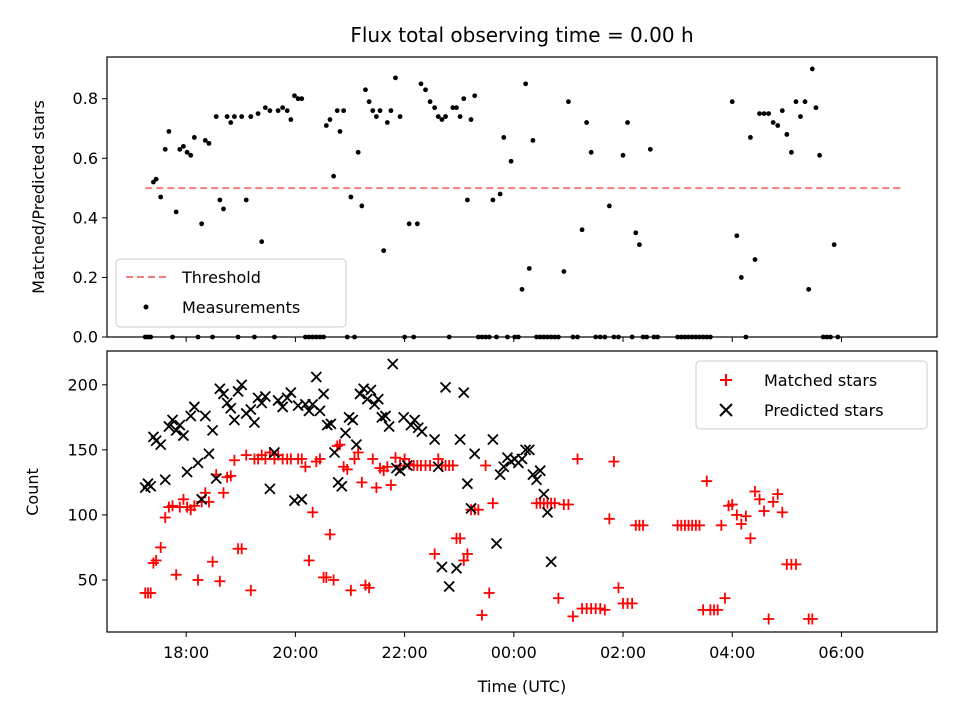 The width and height of the screenshot is (960, 720). I want to click on counts-x-tick-label: 00:00, so click(514, 652).